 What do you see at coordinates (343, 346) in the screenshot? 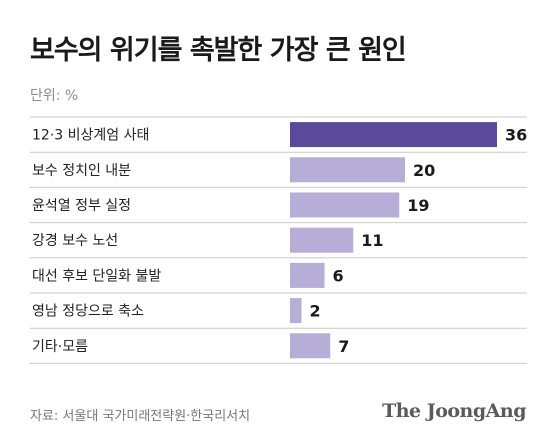
I see `value-label-6: 7` at bounding box center [343, 346].